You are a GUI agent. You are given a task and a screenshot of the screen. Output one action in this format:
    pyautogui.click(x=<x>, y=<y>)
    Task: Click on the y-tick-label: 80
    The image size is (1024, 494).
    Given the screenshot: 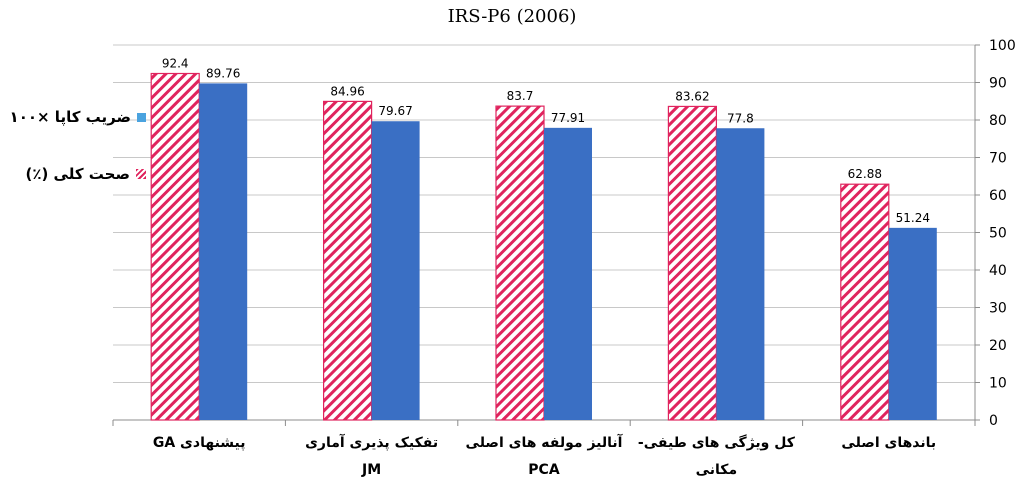 What is the action you would take?
    pyautogui.click(x=998, y=121)
    